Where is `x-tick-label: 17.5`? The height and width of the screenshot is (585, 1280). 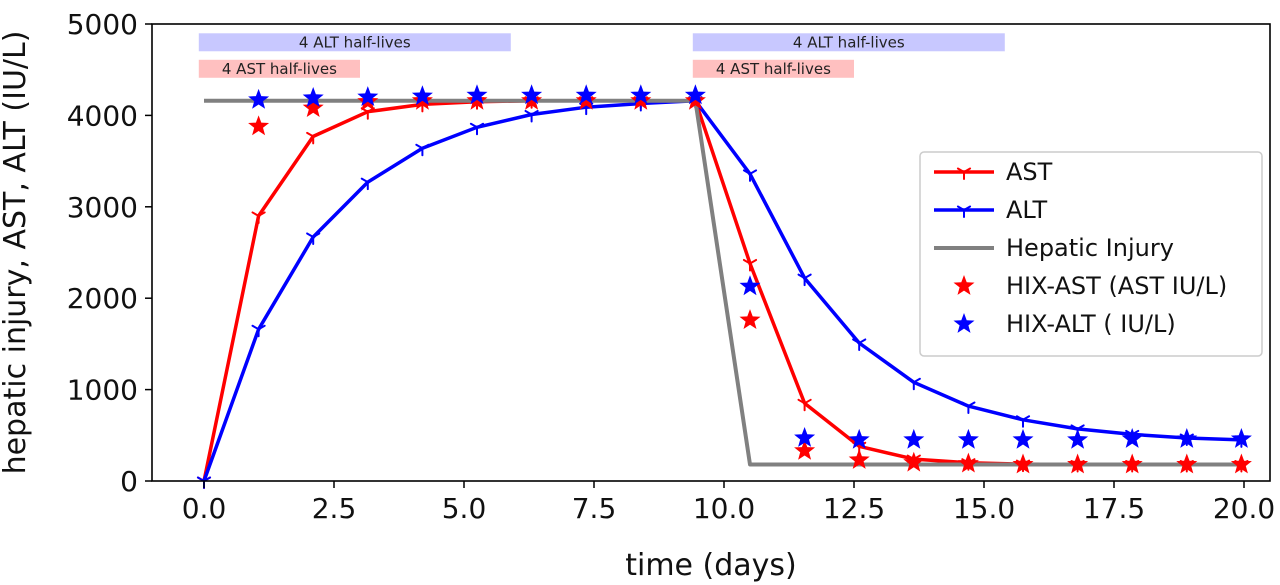
x-tick-label: 17.5 is located at coordinates (1114, 508).